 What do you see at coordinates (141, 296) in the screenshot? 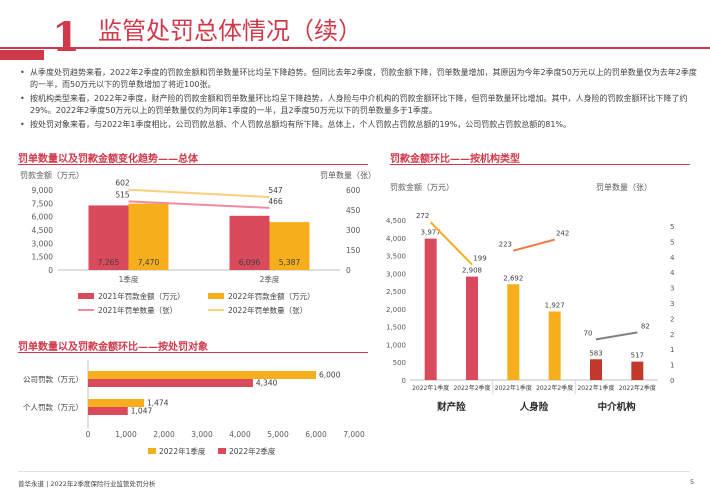
I see `chart1-legend-label: 2021年罚款金额（万元）` at bounding box center [141, 296].